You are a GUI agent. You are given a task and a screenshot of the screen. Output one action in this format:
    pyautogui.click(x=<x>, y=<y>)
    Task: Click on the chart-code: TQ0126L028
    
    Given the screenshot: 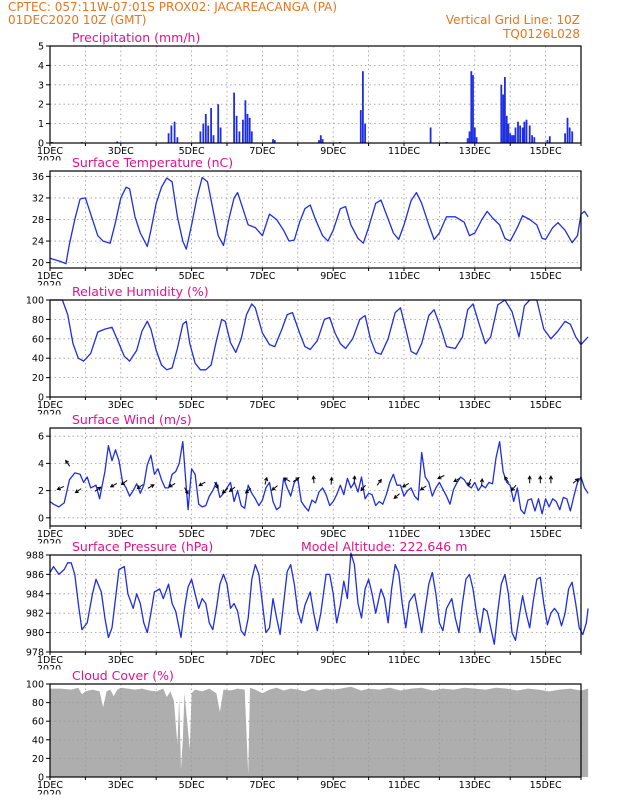 What is the action you would take?
    pyautogui.click(x=541, y=34)
    